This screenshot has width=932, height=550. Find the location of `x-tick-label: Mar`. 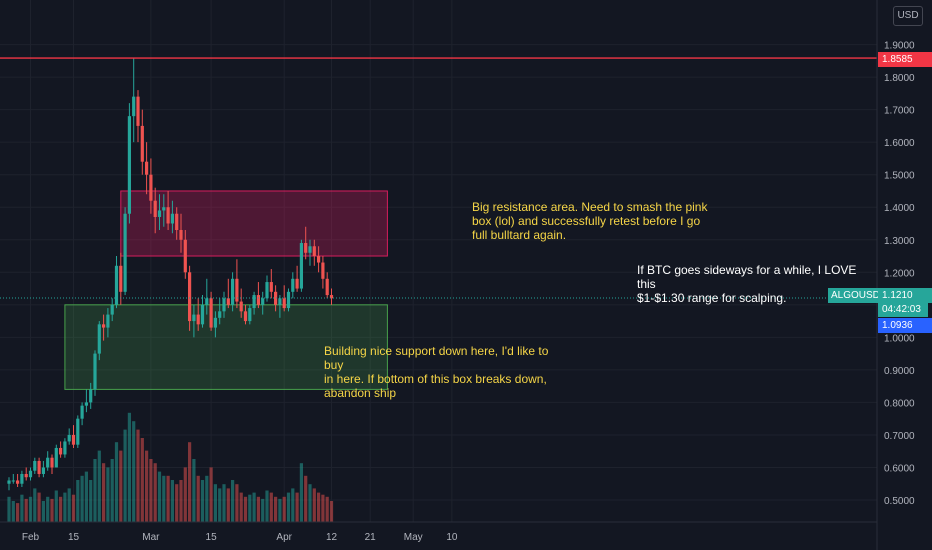

x-tick-label: Mar is located at coordinates (151, 537).